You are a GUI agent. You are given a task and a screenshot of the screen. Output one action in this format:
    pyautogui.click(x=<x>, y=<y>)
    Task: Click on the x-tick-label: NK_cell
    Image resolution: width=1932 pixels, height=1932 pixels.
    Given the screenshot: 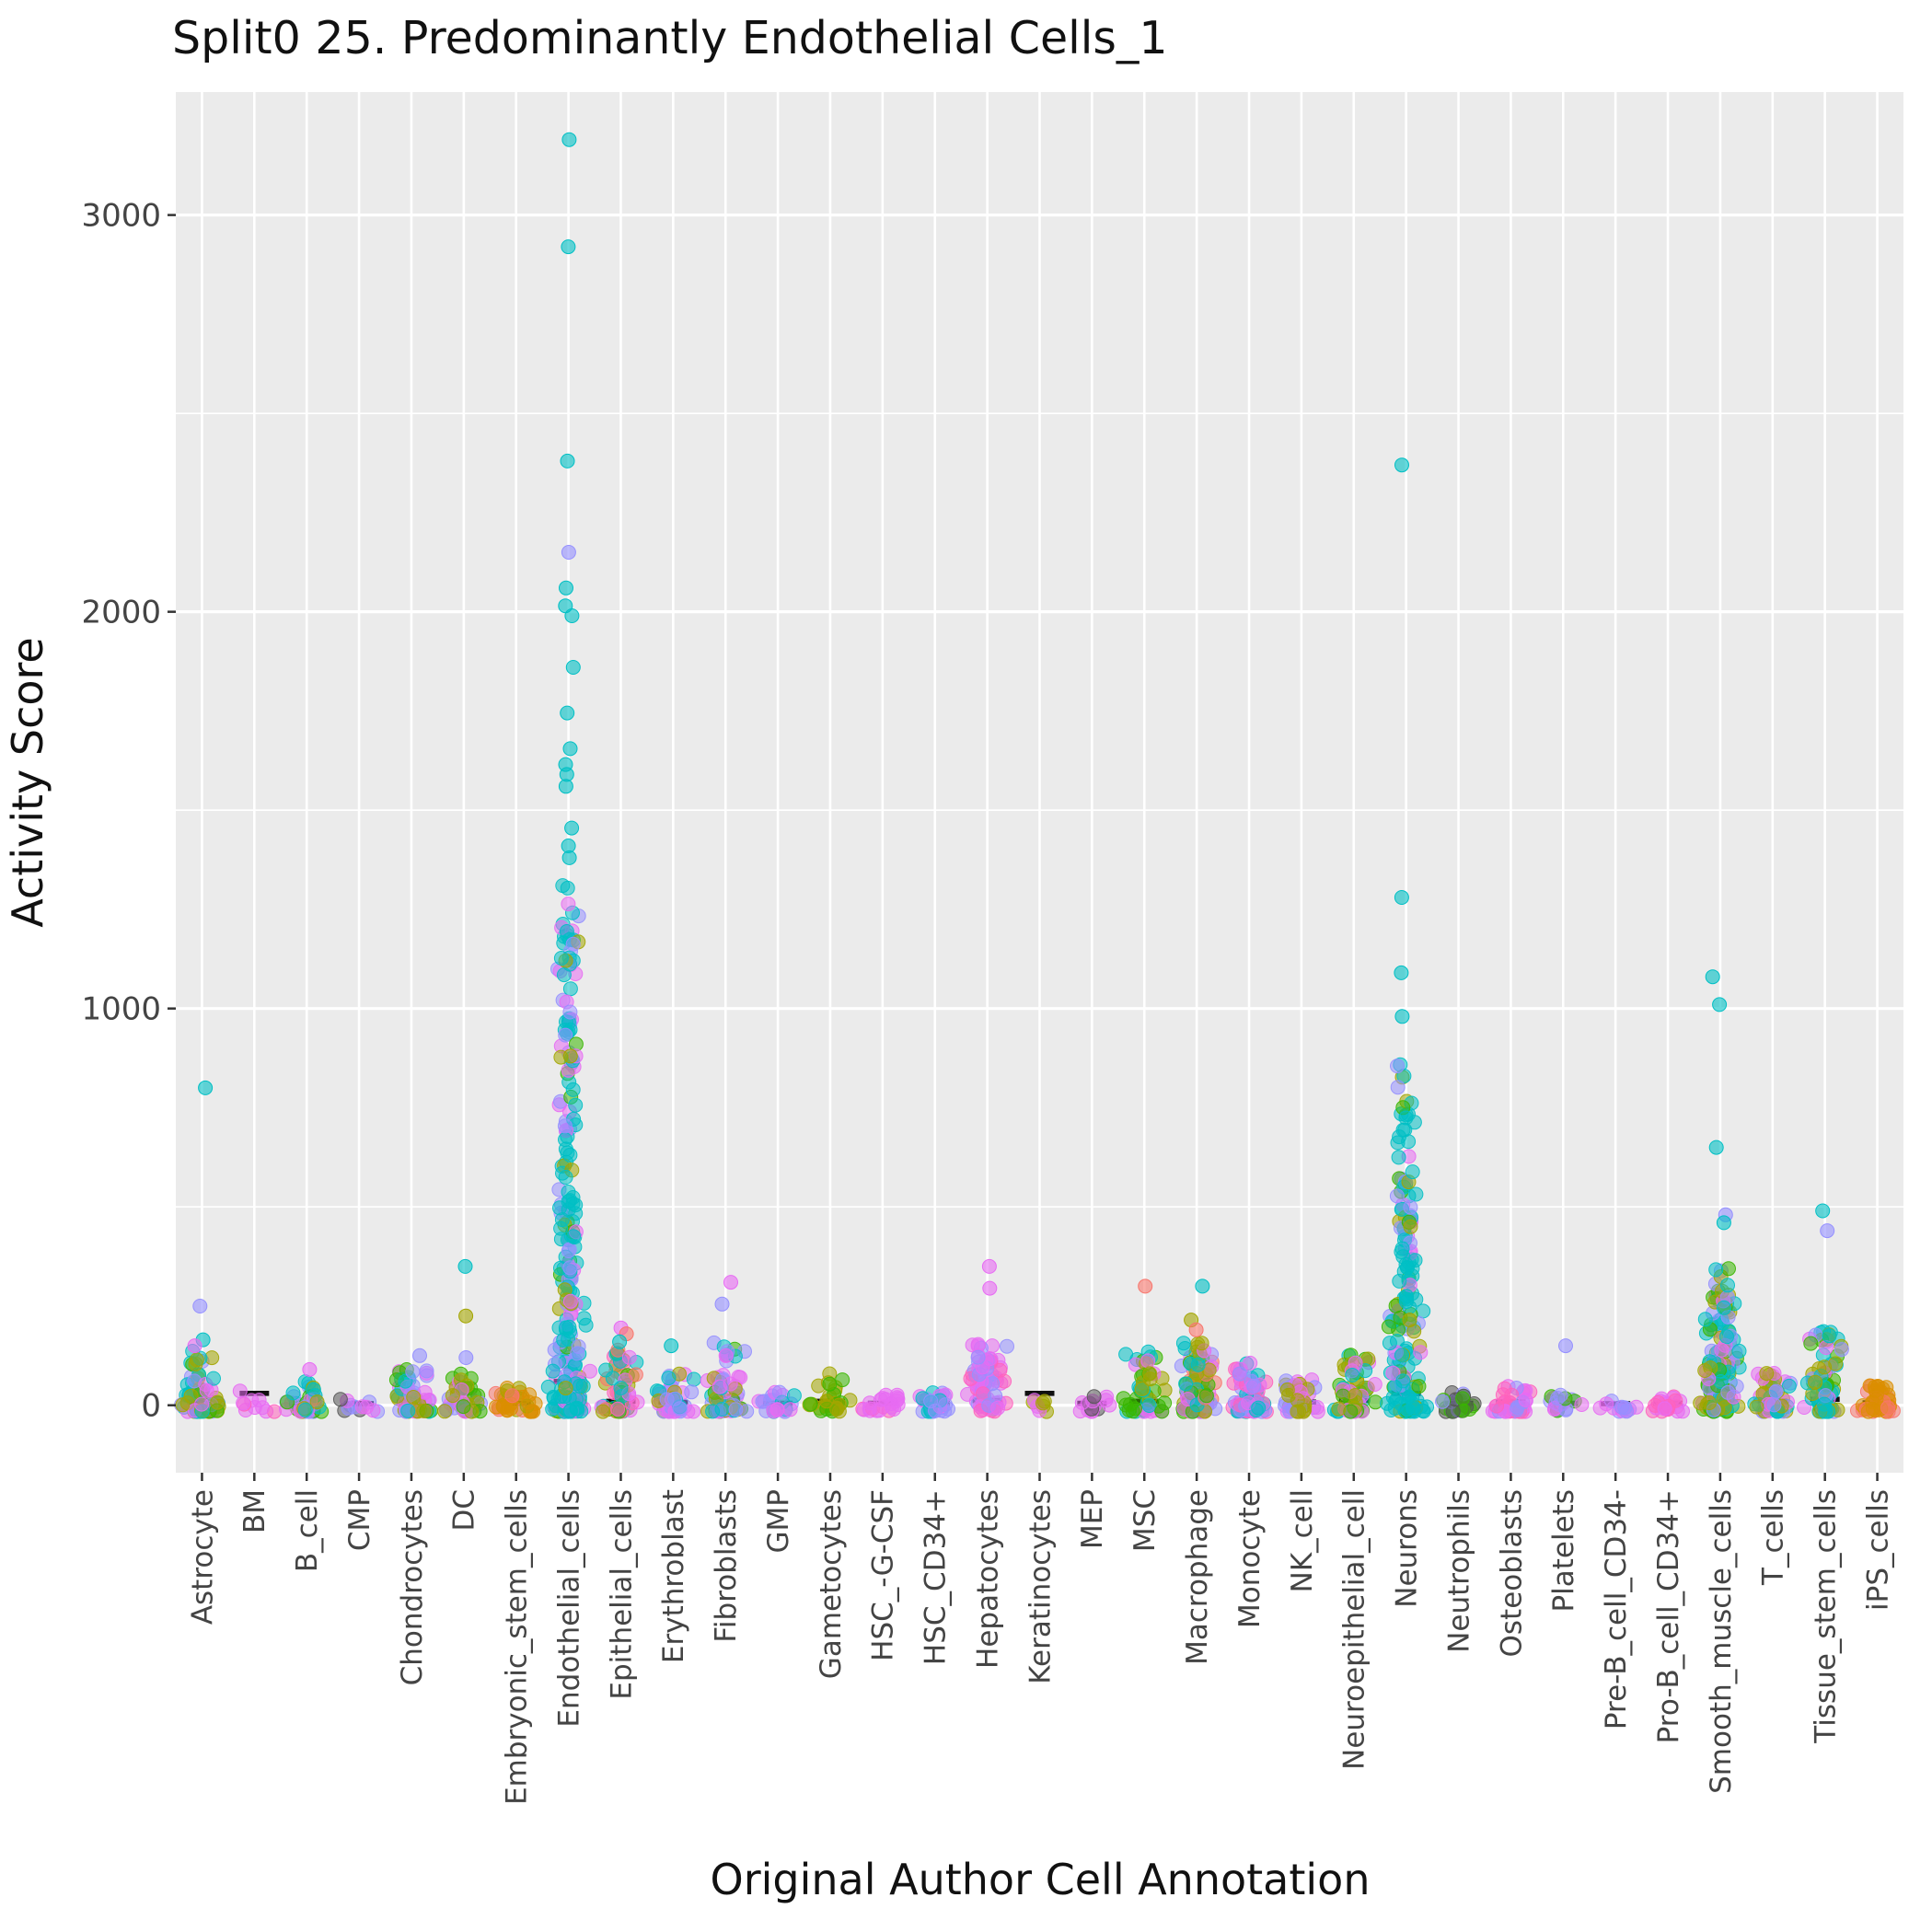 What is the action you would take?
    pyautogui.click(x=1302, y=1541)
    